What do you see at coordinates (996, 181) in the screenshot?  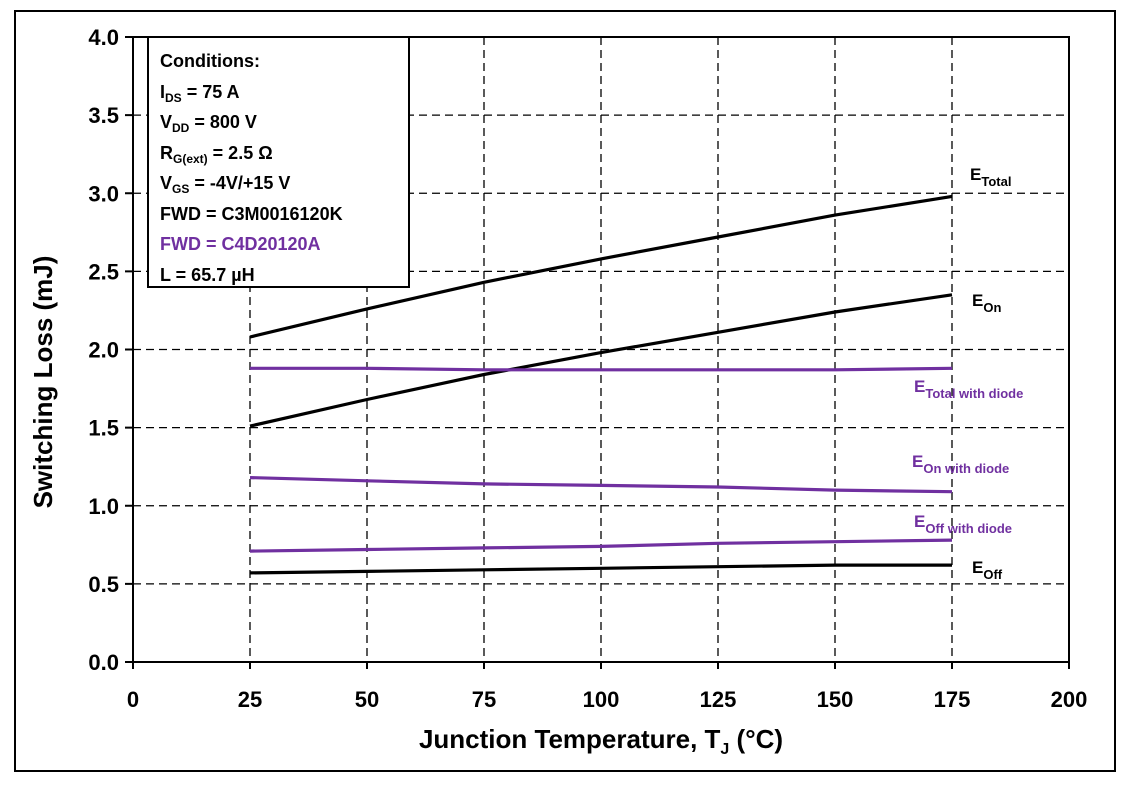 I see `series-label-sub: Total` at bounding box center [996, 181].